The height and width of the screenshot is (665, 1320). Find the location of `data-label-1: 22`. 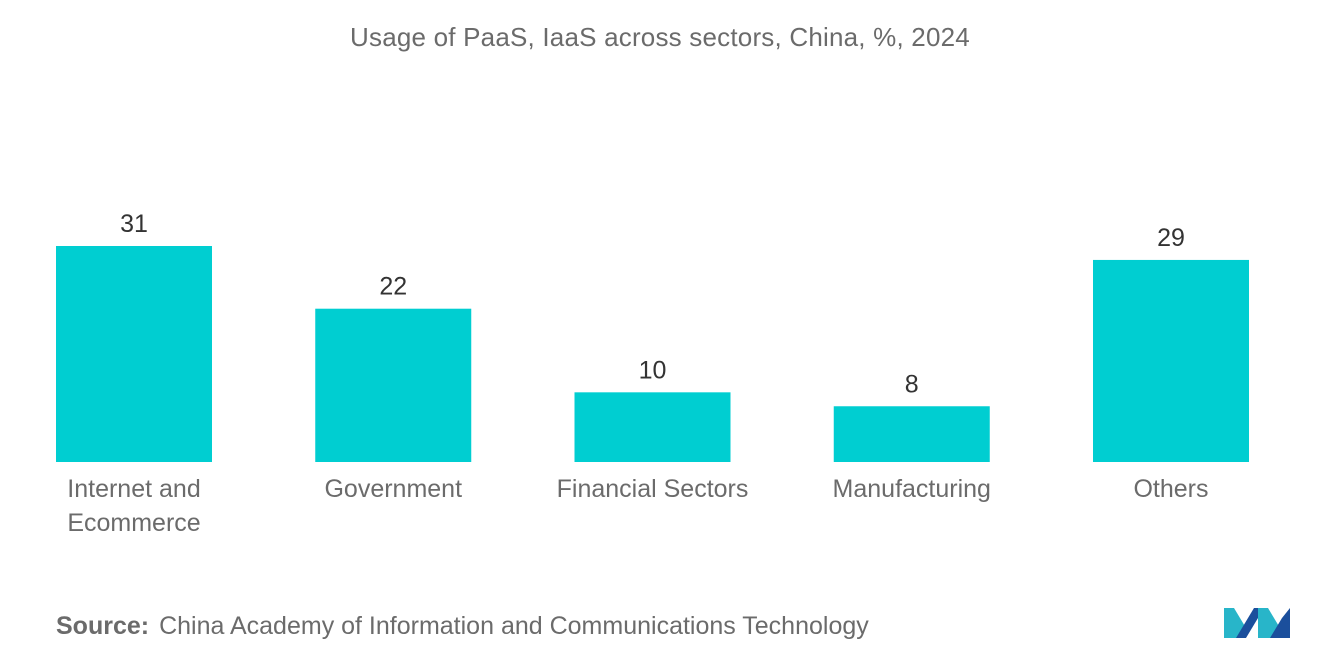

data-label-1: 22 is located at coordinates (393, 287).